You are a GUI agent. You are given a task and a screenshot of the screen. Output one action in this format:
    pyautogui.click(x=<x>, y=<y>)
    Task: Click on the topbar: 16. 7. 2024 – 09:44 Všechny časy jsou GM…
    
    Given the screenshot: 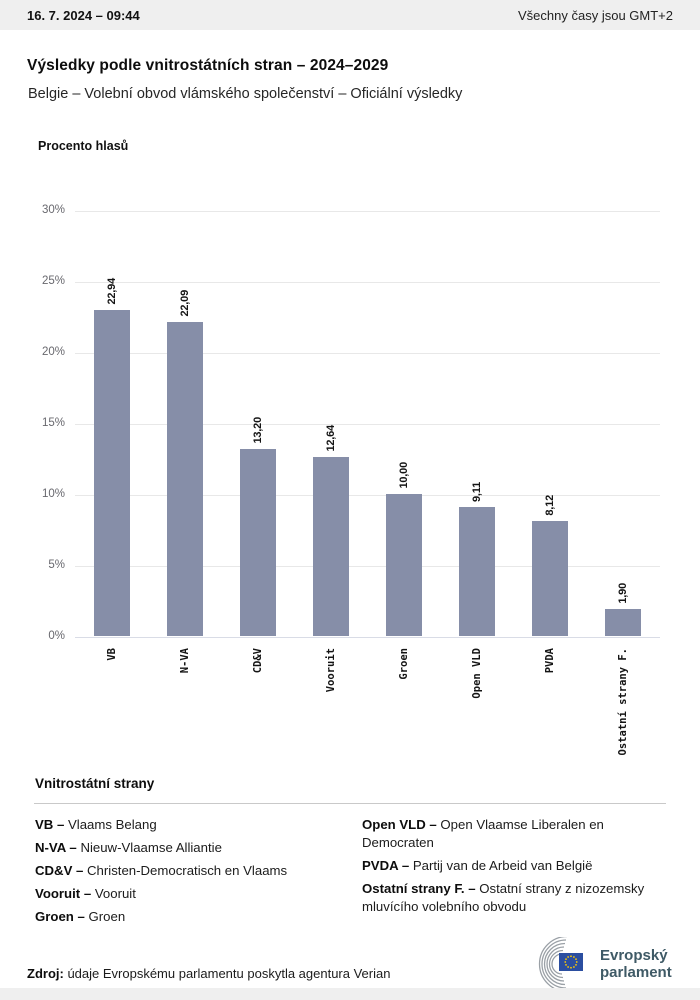 What is the action you would take?
    pyautogui.click(x=350, y=15)
    